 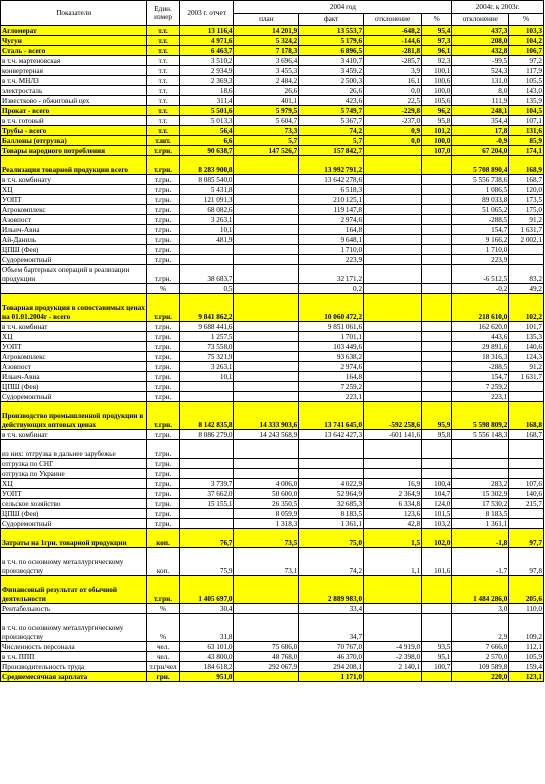 I want to click on deviation-vs-2003-cell: 1 361,1, so click(x=480, y=523).